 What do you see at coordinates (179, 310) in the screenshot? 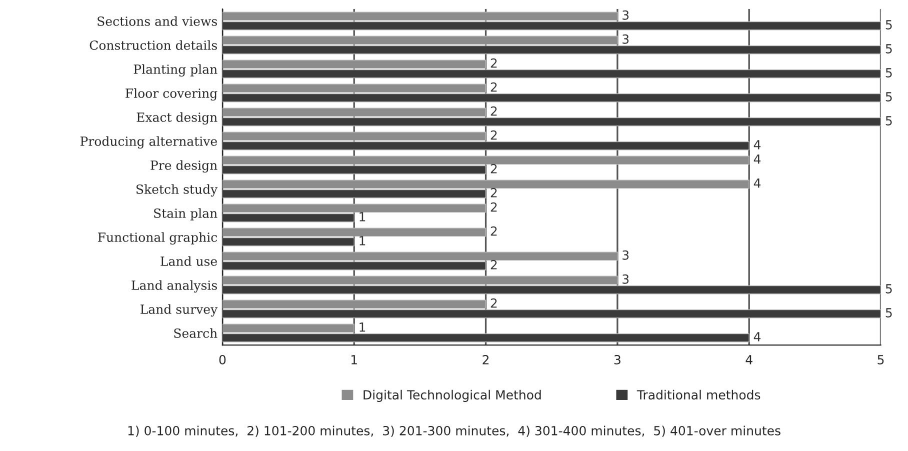
I see `y-tick-label: Land survey` at bounding box center [179, 310].